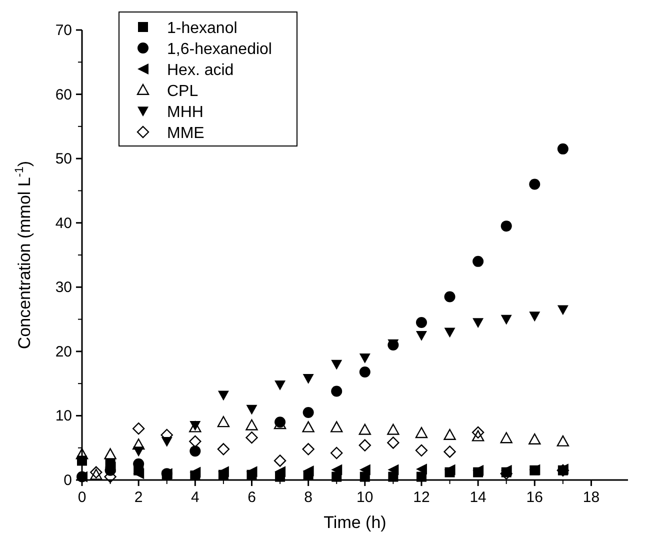 This screenshot has width=648, height=540. Describe the element at coordinates (63, 351) in the screenshot. I see `y-tick-label: 20` at that location.